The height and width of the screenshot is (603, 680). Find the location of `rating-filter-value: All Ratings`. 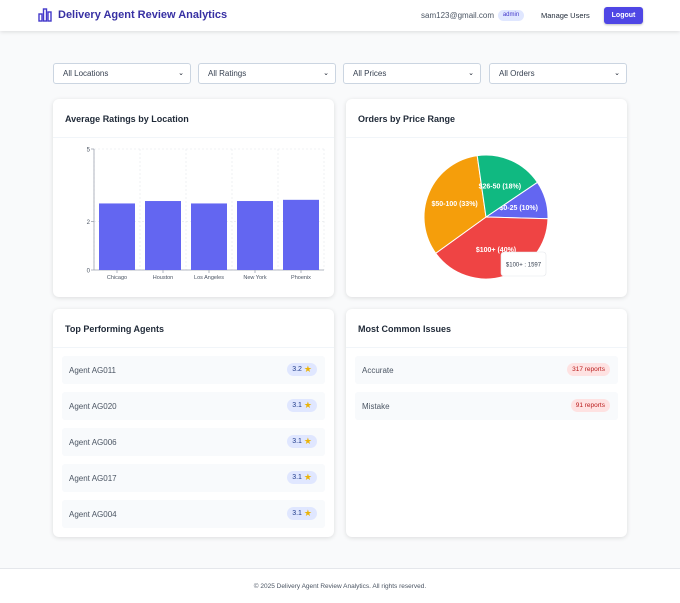

rating-filter-value: All Ratings is located at coordinates (227, 73).